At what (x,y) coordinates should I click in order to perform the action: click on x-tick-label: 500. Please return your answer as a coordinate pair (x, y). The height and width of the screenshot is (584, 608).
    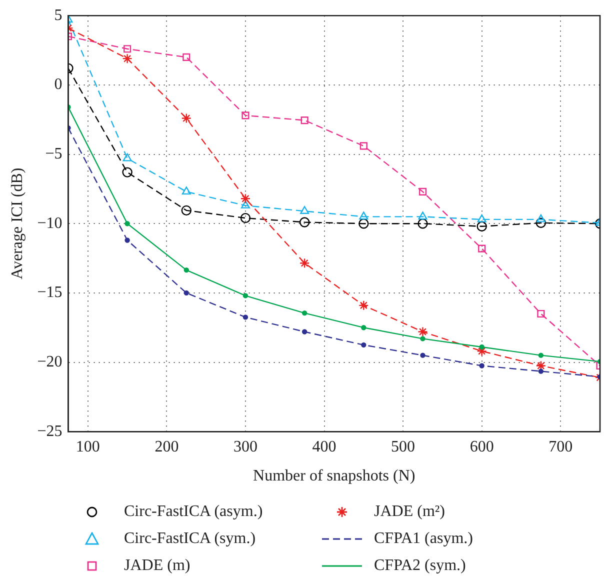
    Looking at the image, I should click on (403, 447).